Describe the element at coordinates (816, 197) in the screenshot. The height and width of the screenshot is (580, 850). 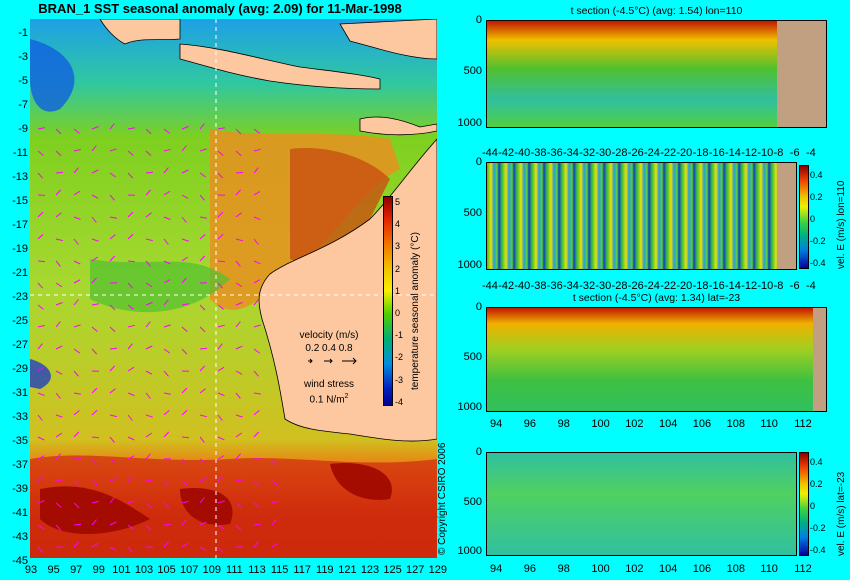
I see `panel-colorbar-tick: 0.2` at that location.